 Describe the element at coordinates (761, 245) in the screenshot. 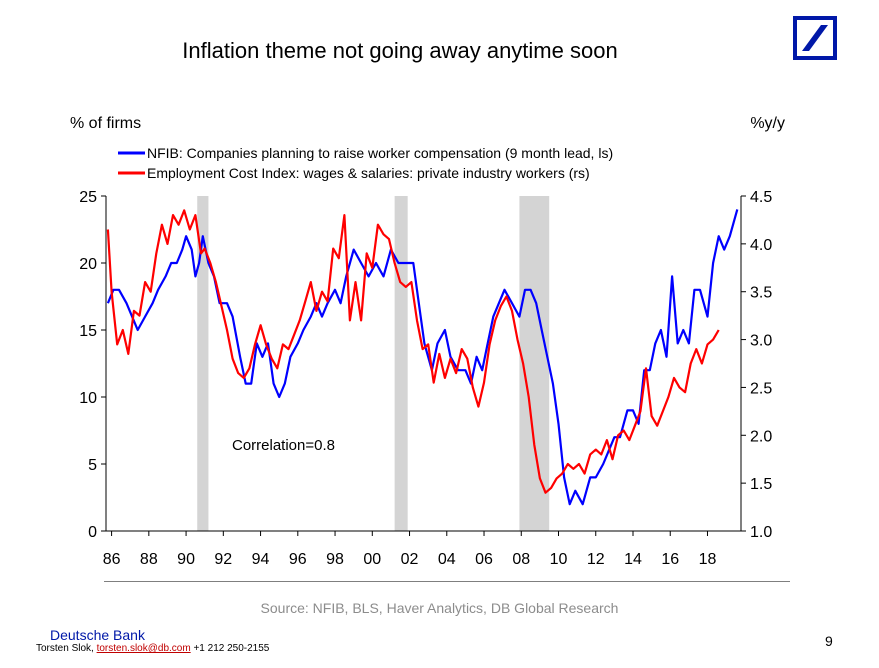

I see `right-tick-label: 4.0` at that location.